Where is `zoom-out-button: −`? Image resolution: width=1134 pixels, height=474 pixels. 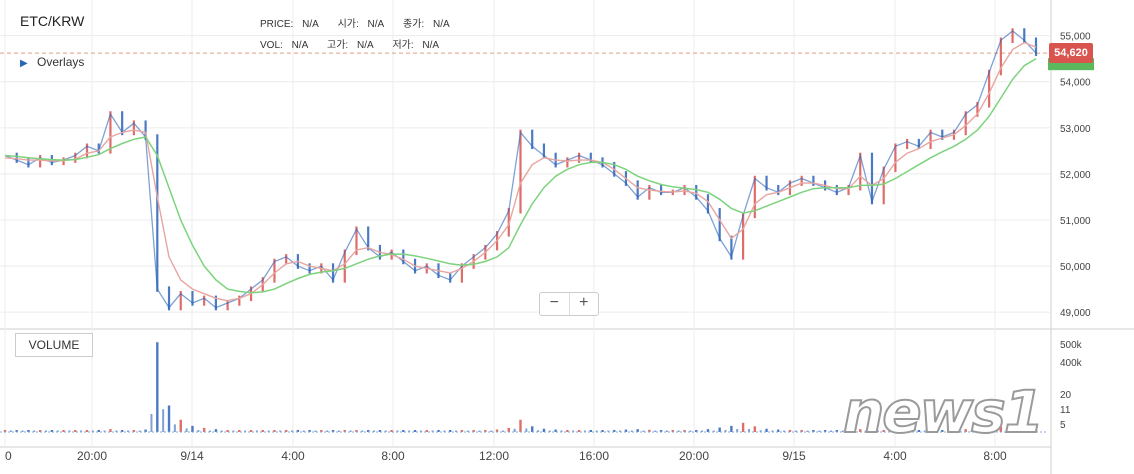 zoom-out-button: − is located at coordinates (555, 304).